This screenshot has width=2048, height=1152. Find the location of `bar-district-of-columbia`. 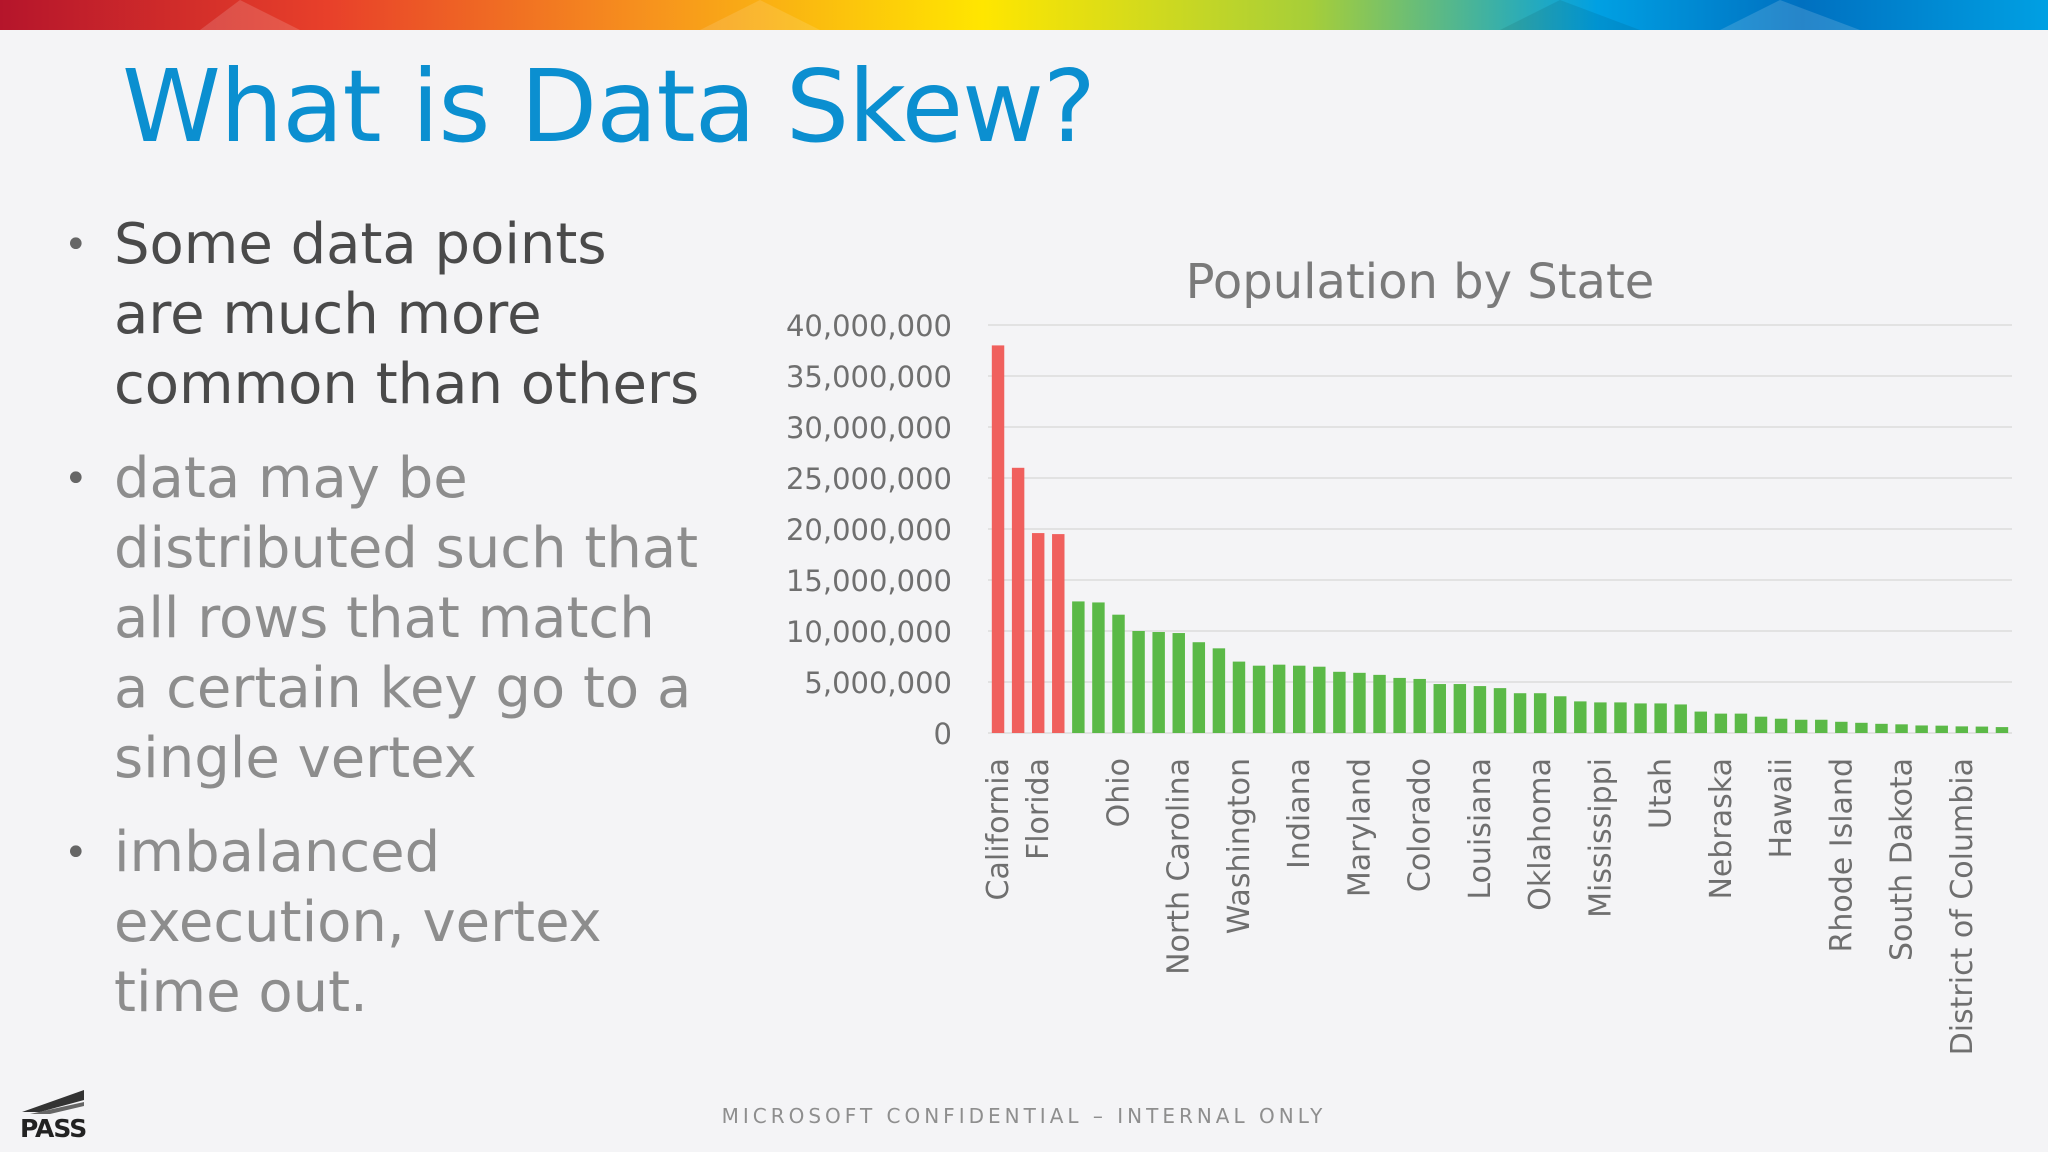

bar-district-of-columbia is located at coordinates (1962, 729).